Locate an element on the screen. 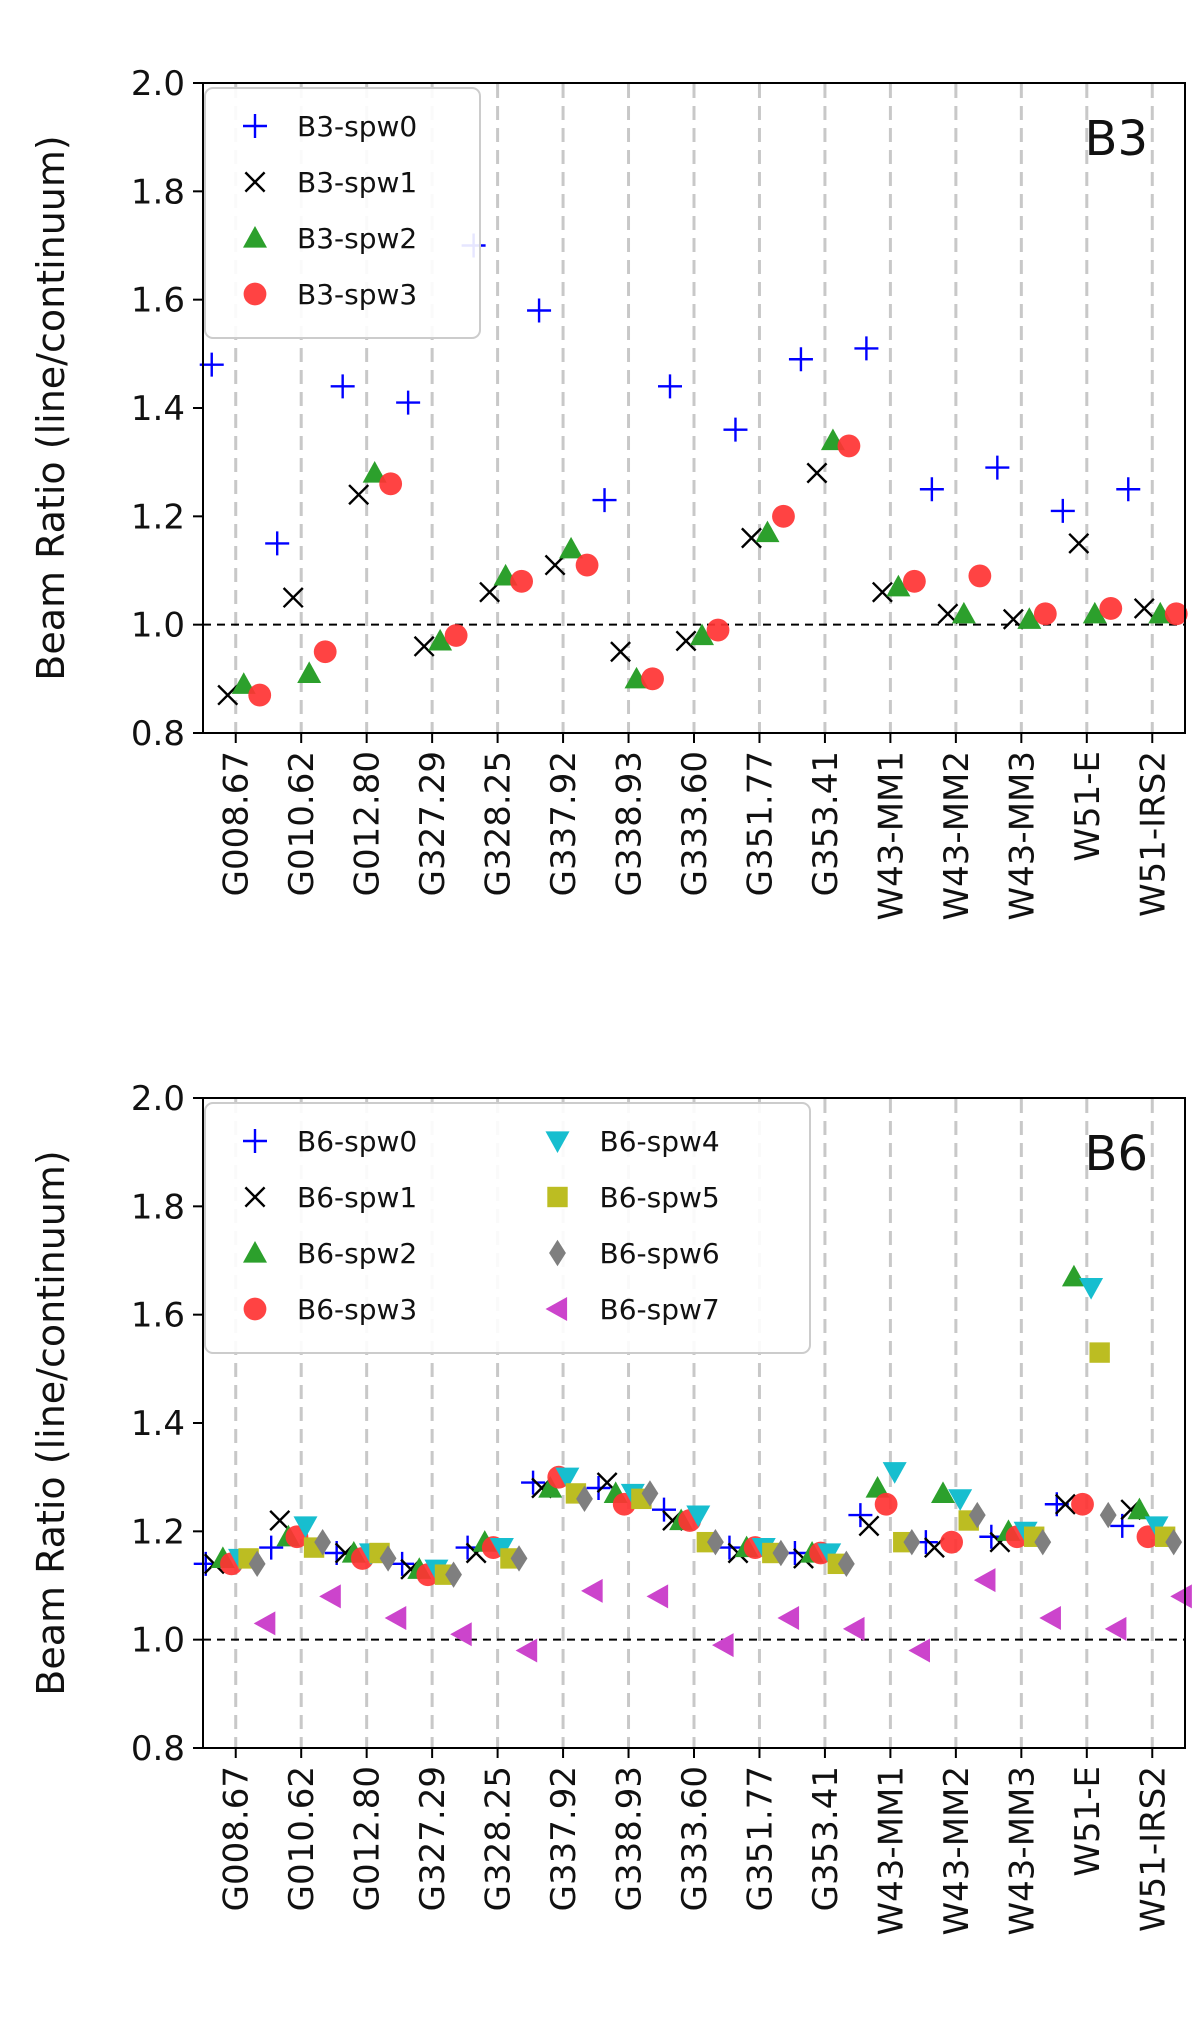  x-tick-label: G353.41 is located at coordinates (826, 1838).